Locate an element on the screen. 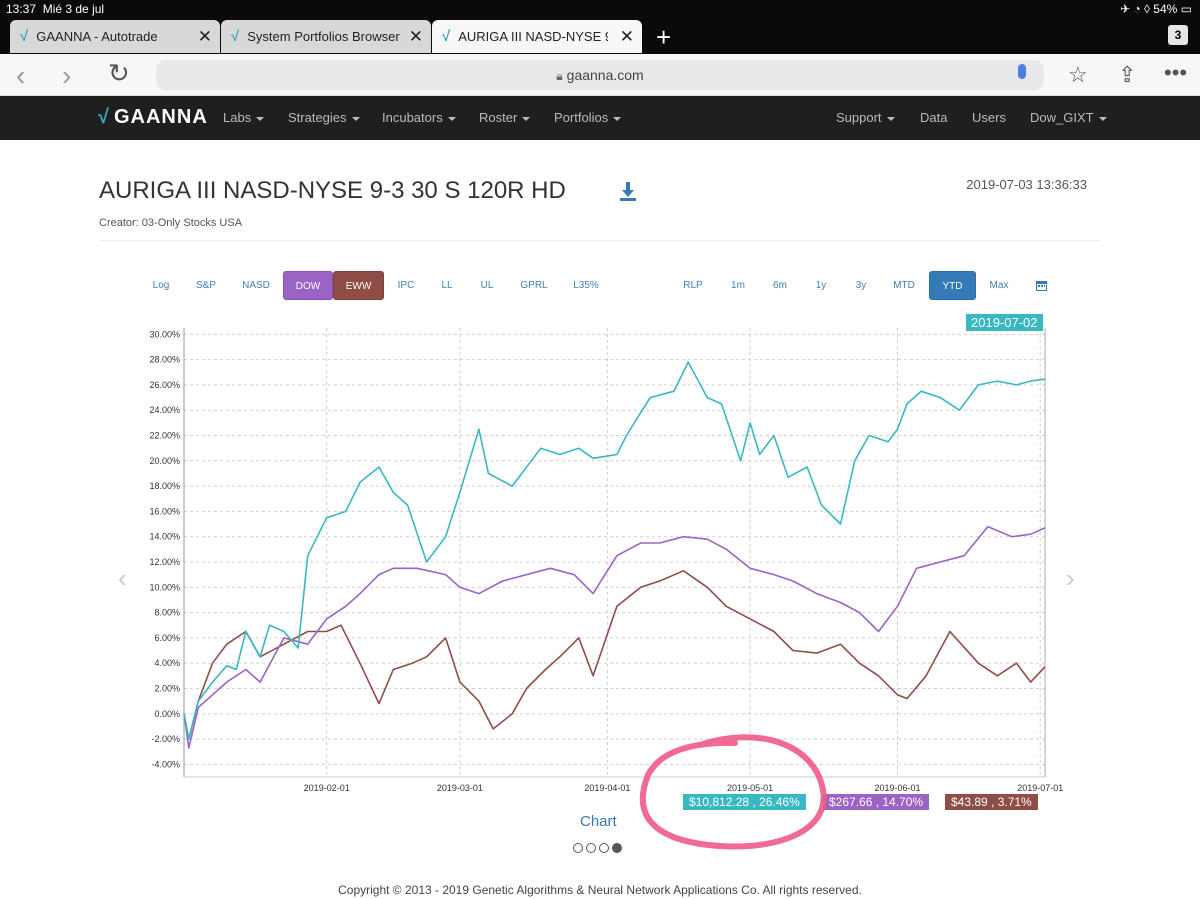  nav-roster: Roster is located at coordinates (505, 117).